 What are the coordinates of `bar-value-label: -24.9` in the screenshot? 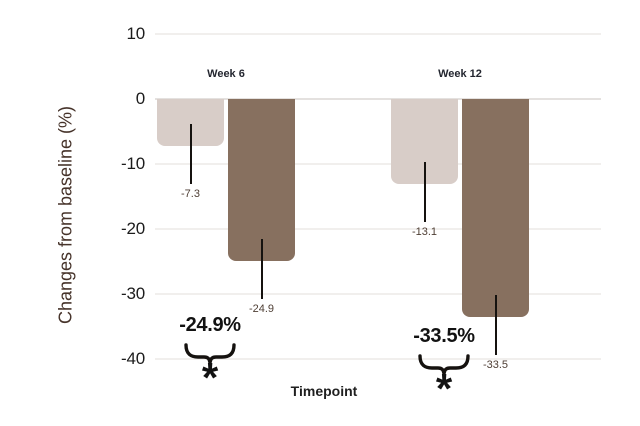 It's located at (261, 308).